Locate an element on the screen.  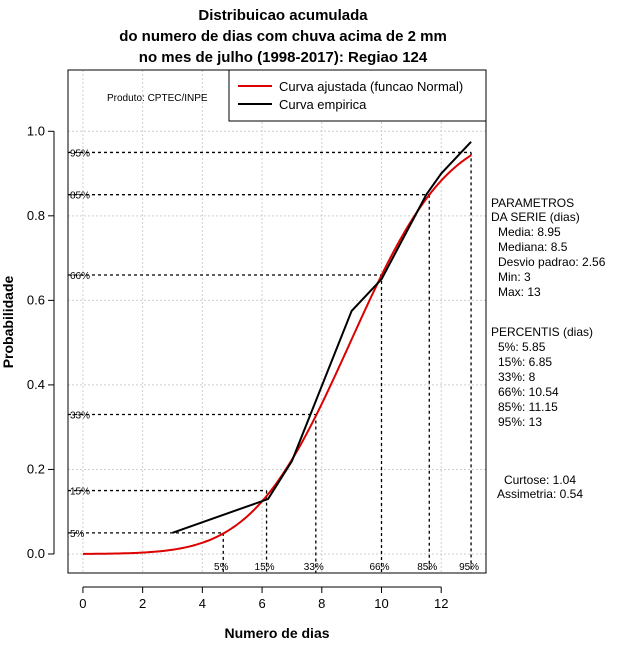
percentile-y-label: 15% is located at coordinates (80, 492).